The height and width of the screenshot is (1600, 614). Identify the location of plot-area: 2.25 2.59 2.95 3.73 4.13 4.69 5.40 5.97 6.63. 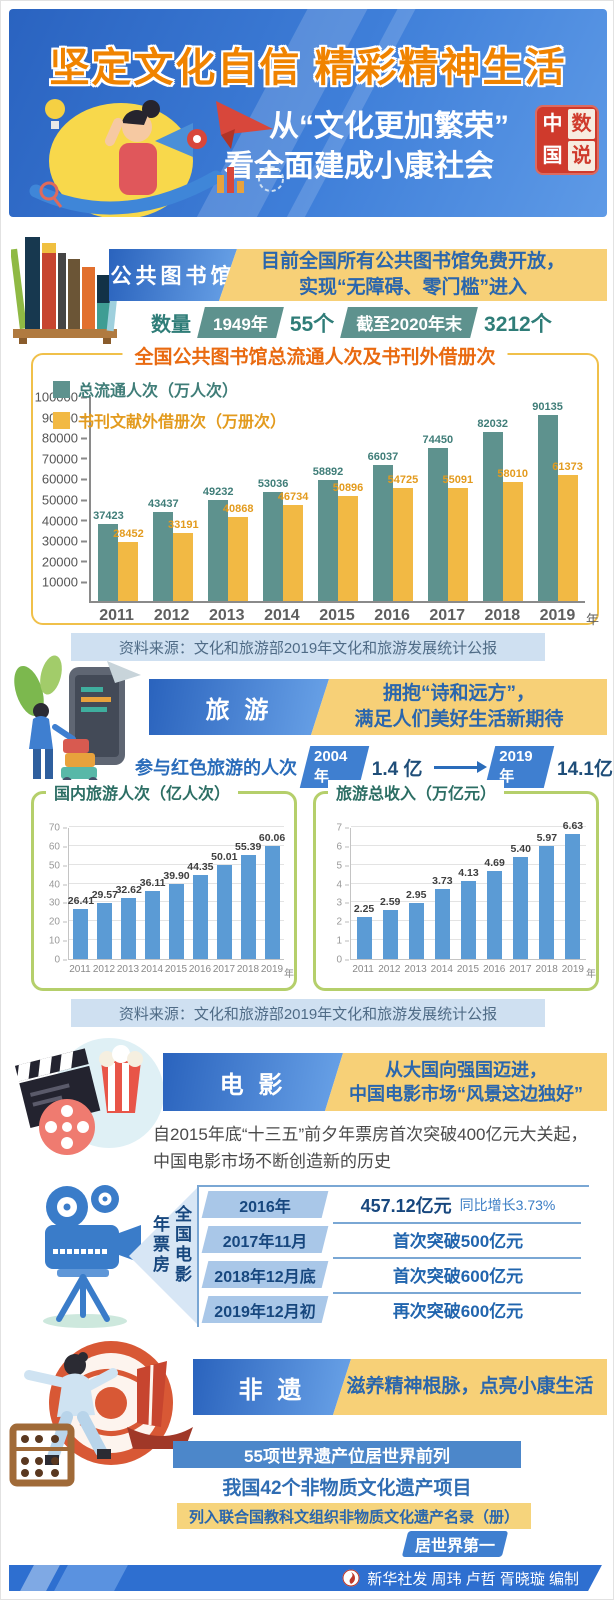
(468, 890).